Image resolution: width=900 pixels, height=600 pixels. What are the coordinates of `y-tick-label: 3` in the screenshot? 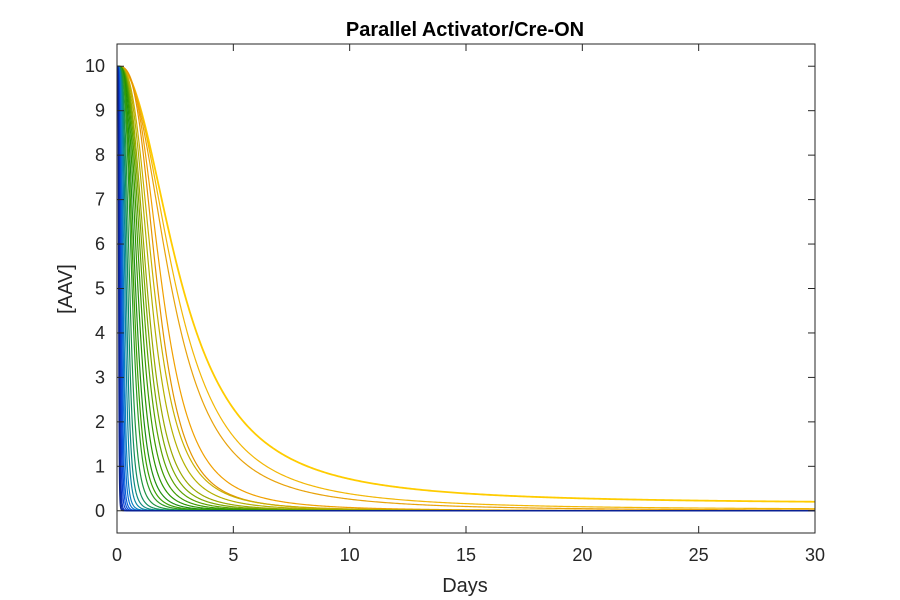 It's located at (100, 377).